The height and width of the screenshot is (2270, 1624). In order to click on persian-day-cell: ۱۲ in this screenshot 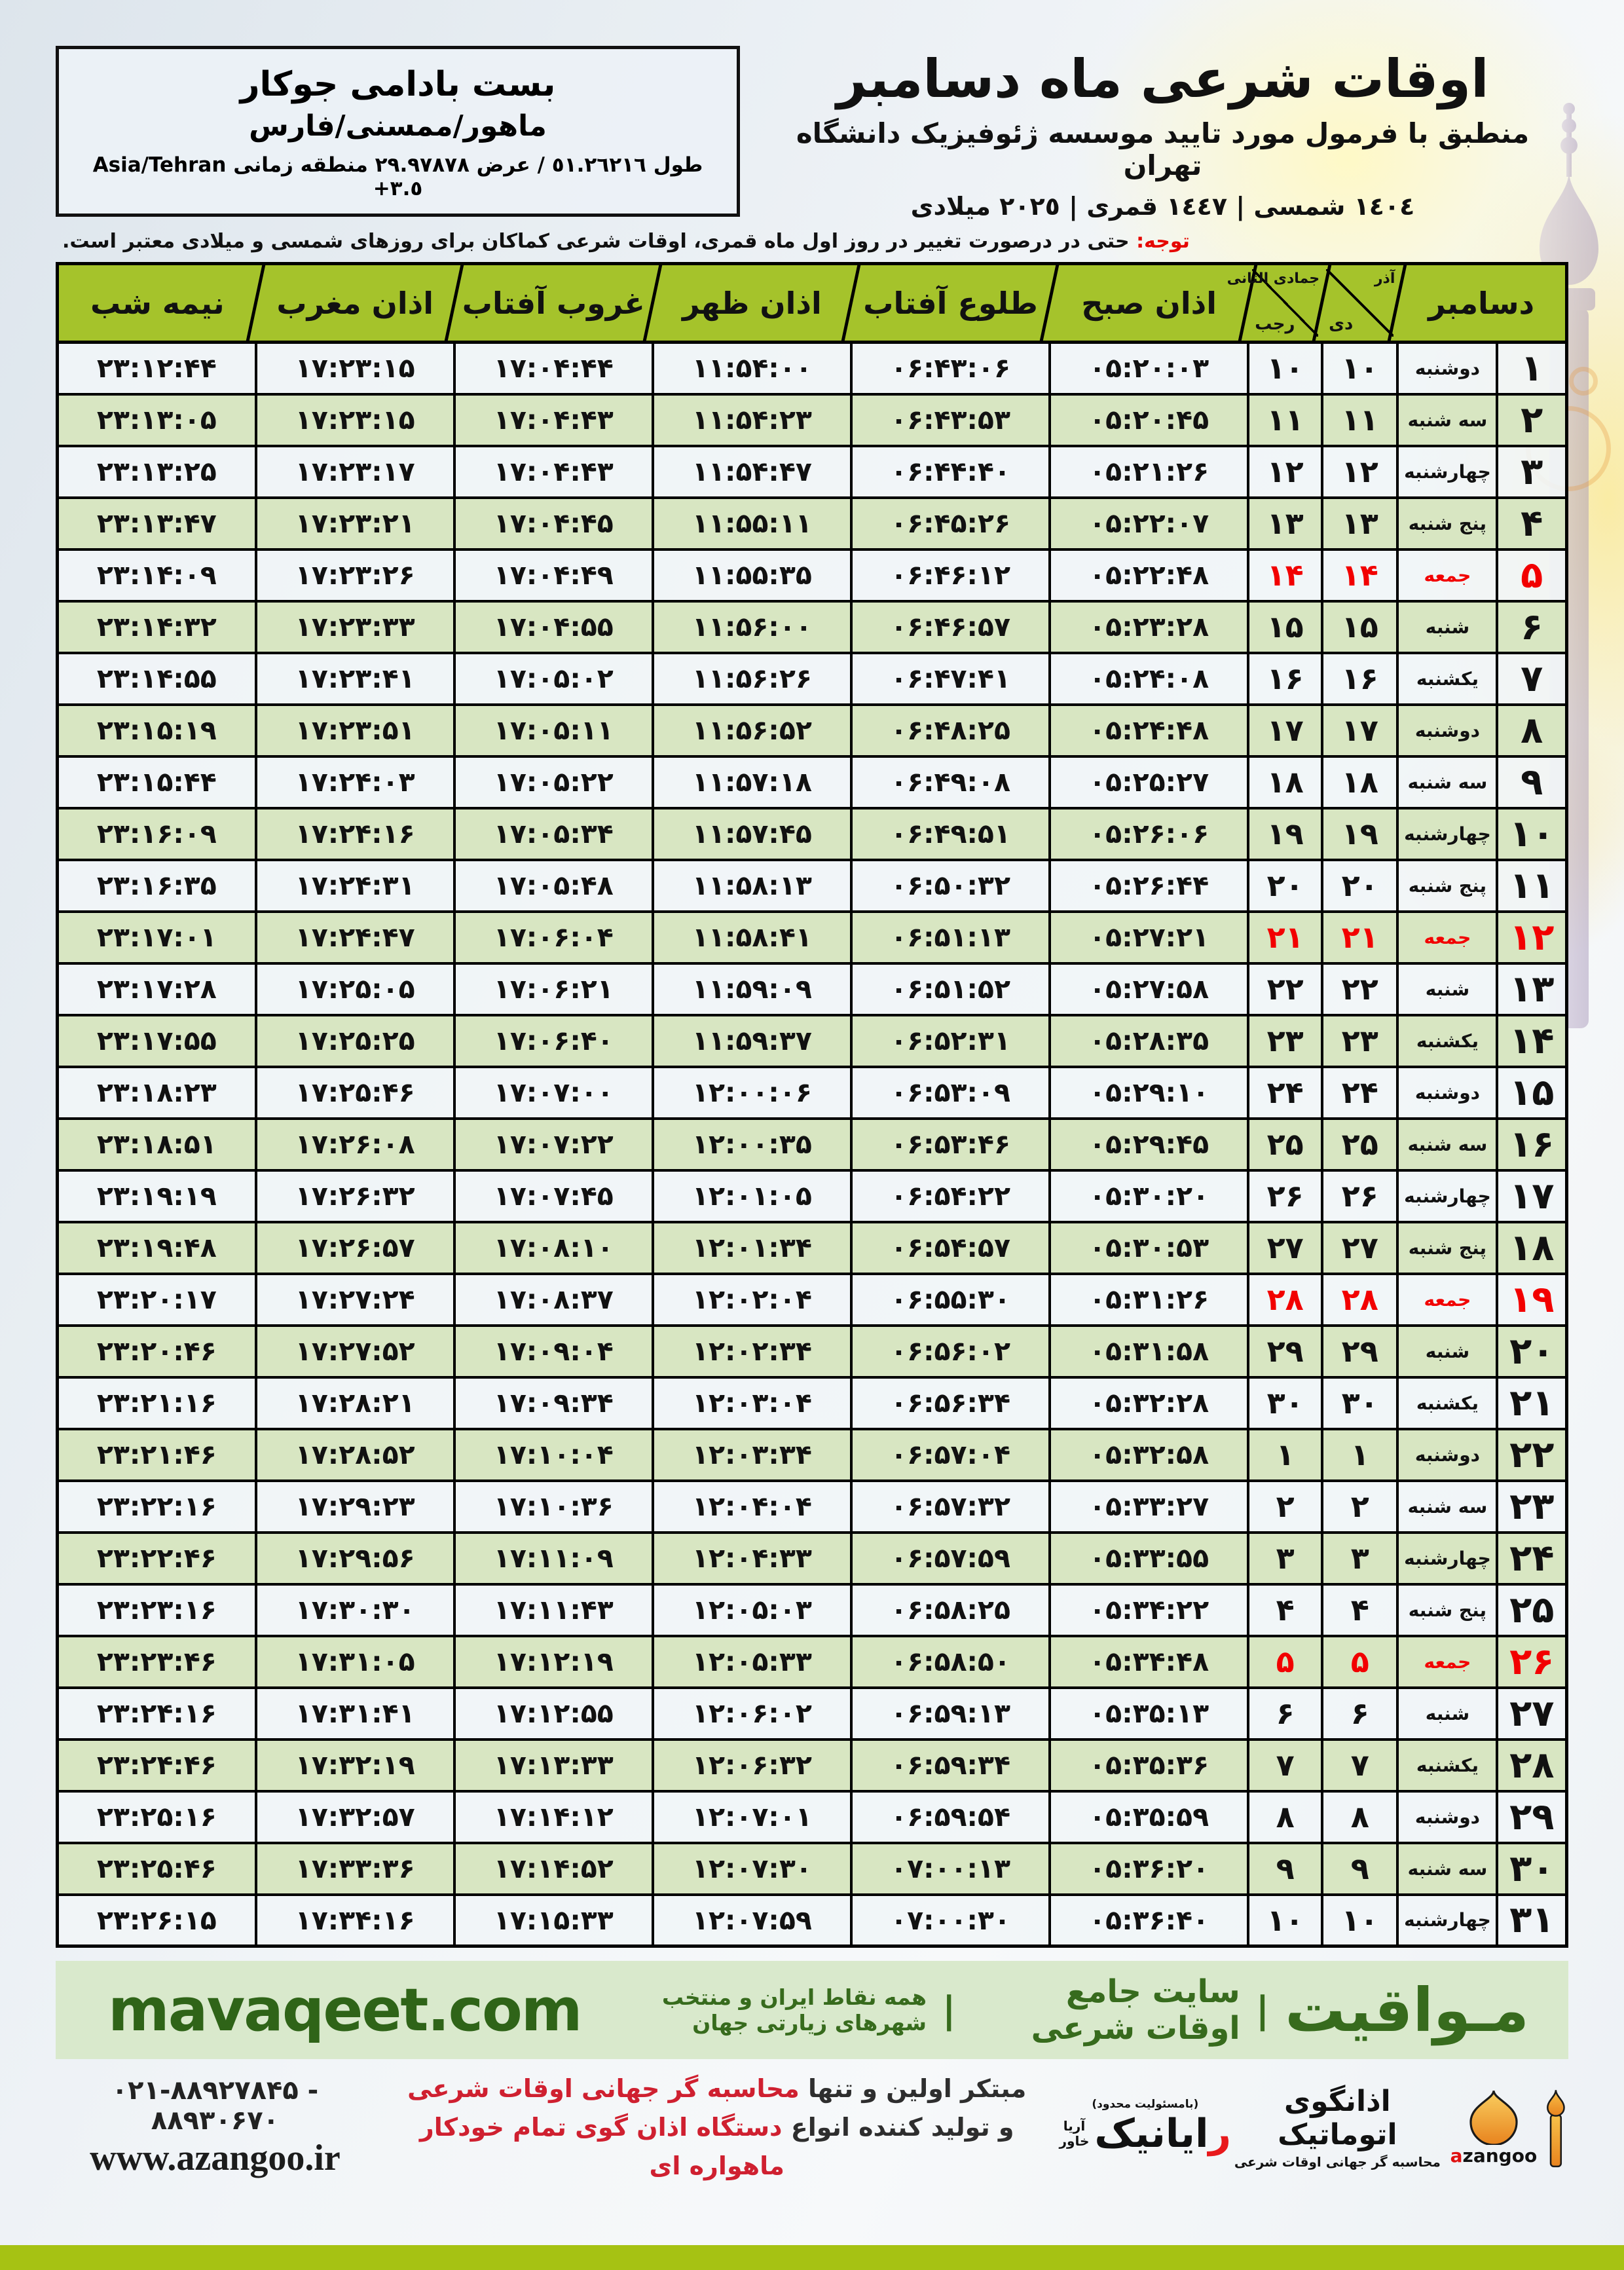, I will do `click(1360, 471)`.